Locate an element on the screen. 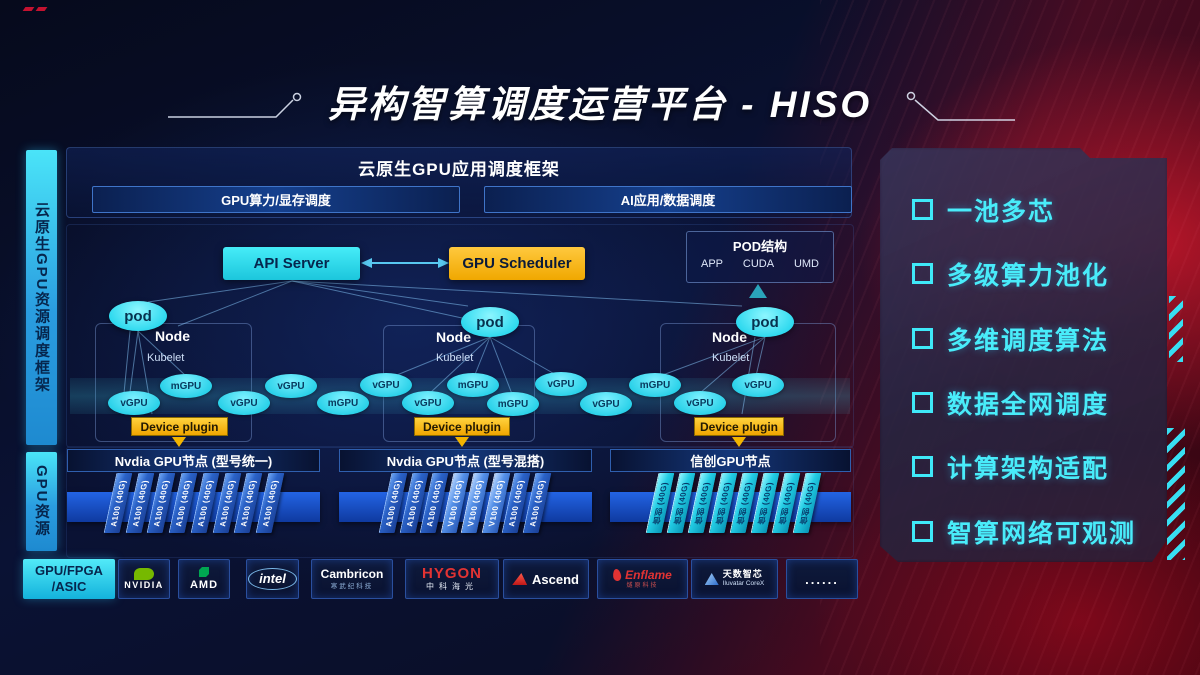  gpu-scheduler-box: GPU Scheduler is located at coordinates (517, 263).